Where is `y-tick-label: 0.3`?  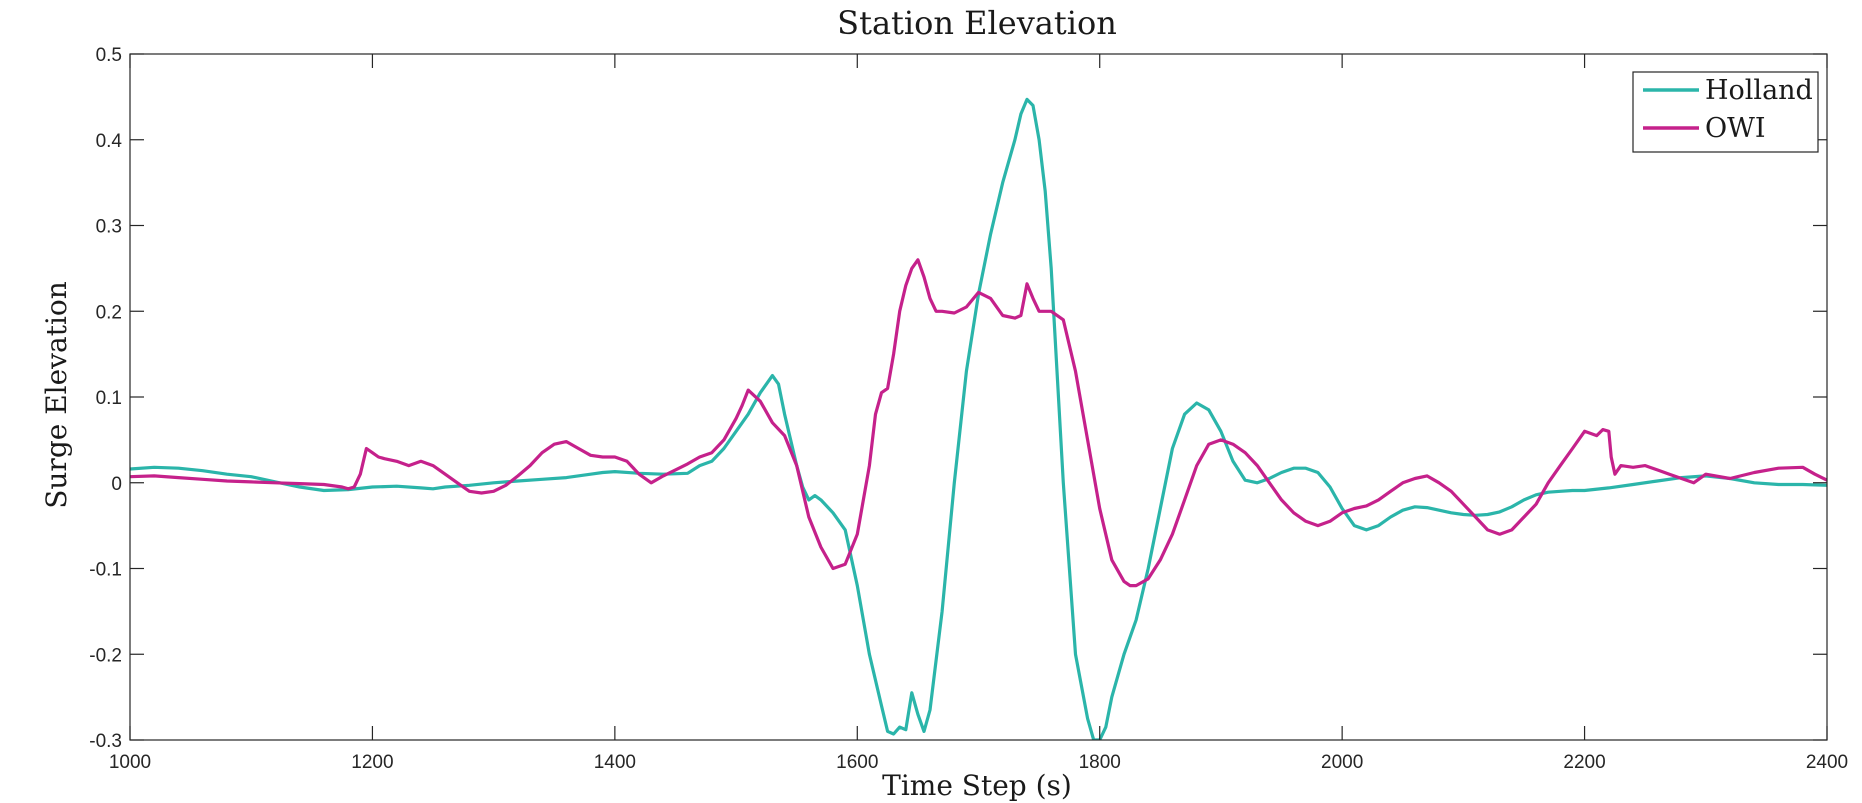
y-tick-label: 0.3 is located at coordinates (109, 227).